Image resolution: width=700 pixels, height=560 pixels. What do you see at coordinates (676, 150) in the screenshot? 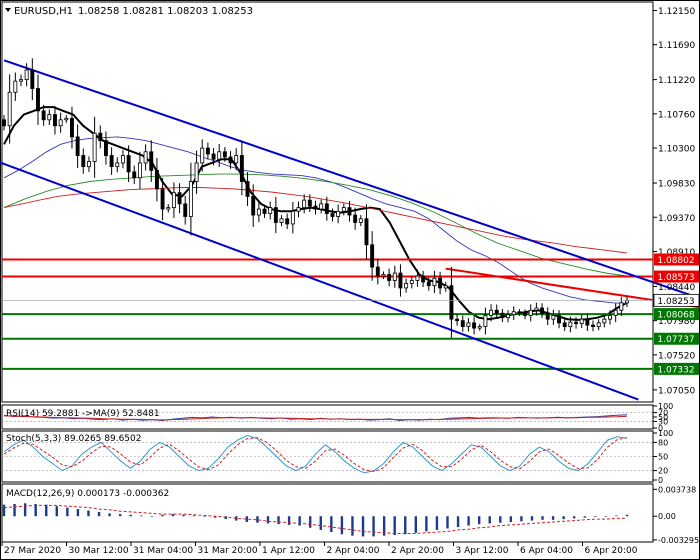
I see `price-tick-label: 1.10300` at bounding box center [676, 150].